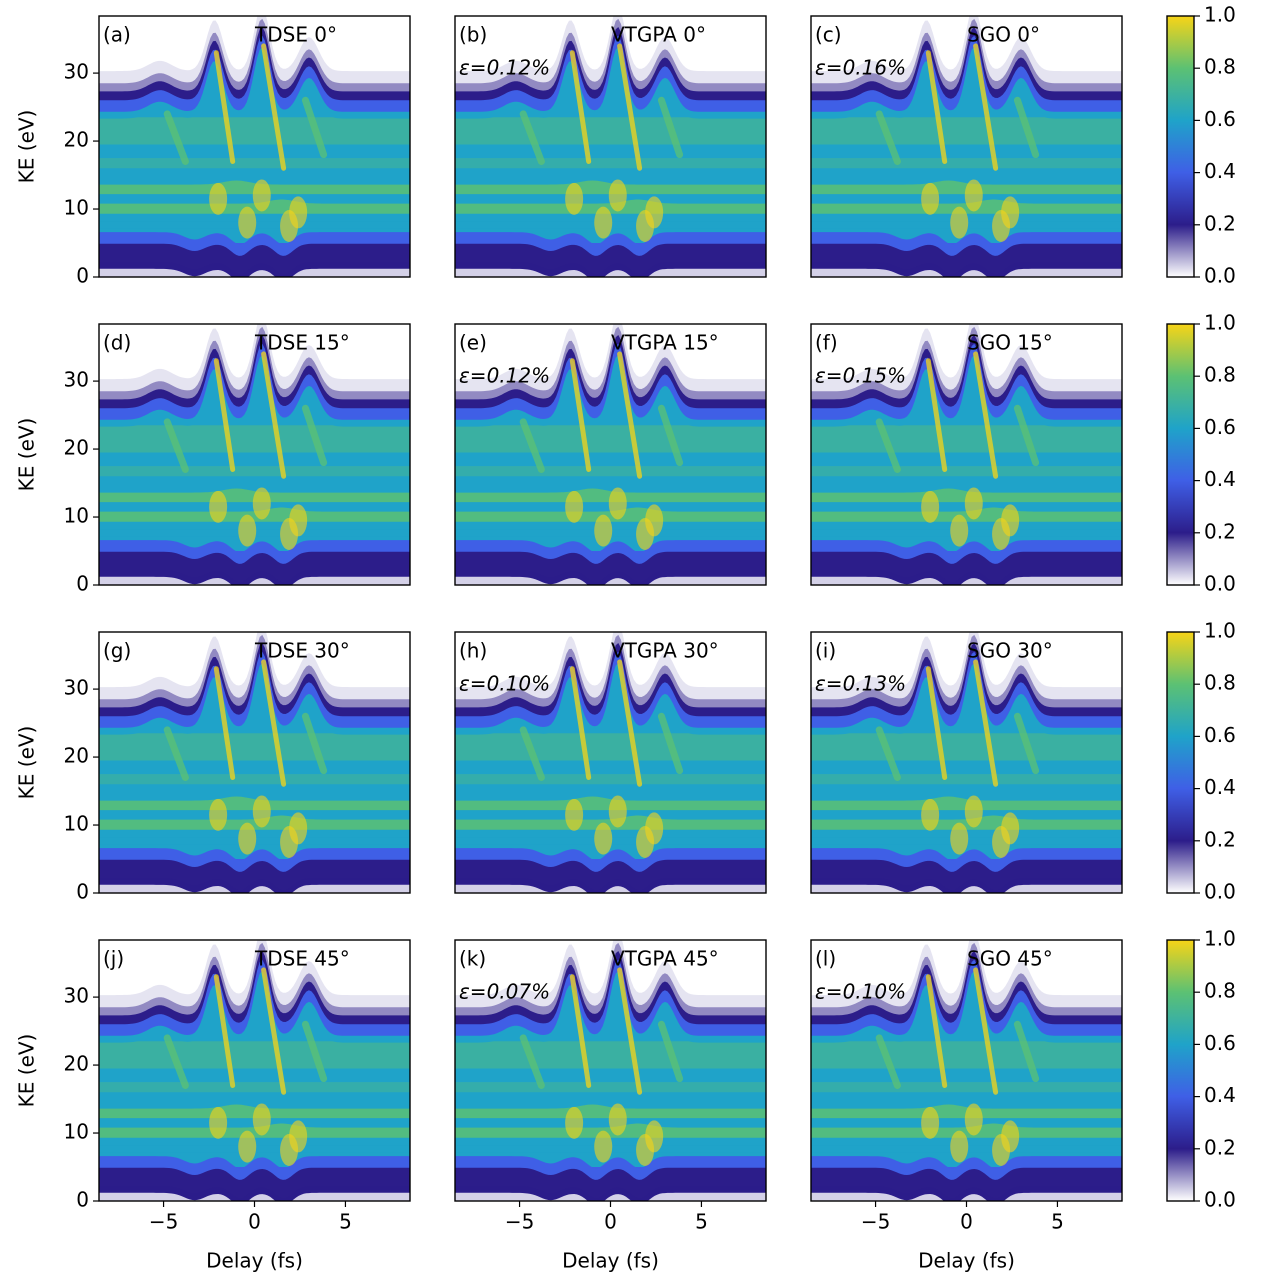 This screenshot has height=1280, width=1261. Describe the element at coordinates (302, 343) in the screenshot. I see `panel-title: TDSE 15°` at that location.